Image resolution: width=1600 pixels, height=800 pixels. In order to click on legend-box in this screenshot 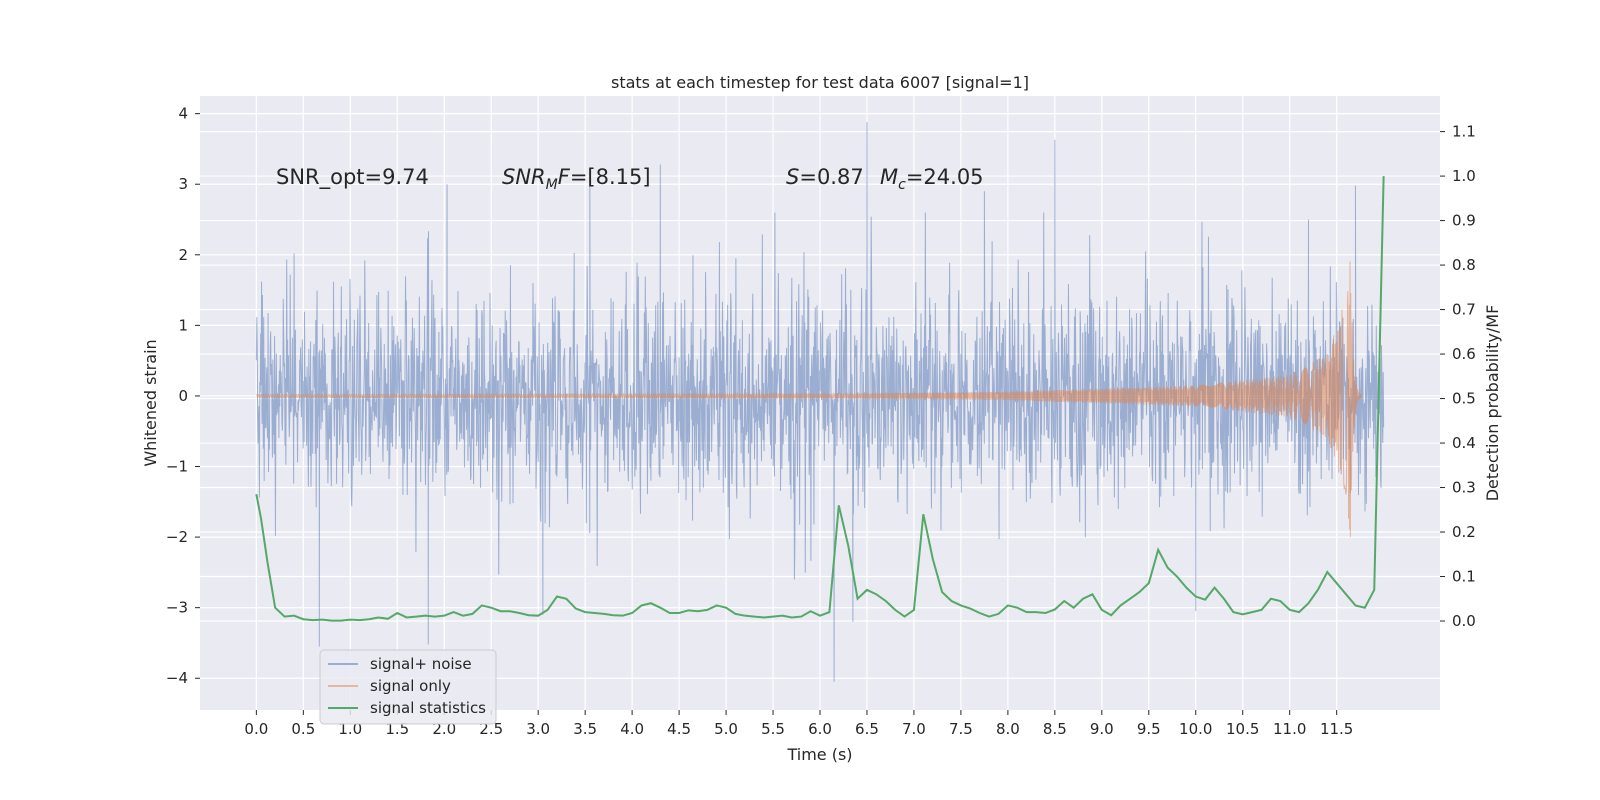, I will do `click(408, 687)`.